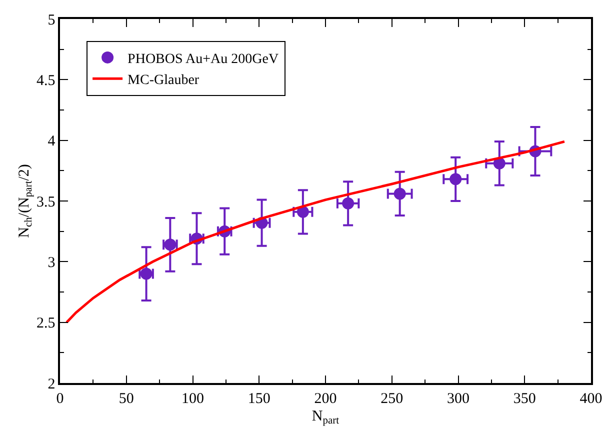  Describe the element at coordinates (164, 80) in the screenshot. I see `legend-label: MC-Glauber` at that location.